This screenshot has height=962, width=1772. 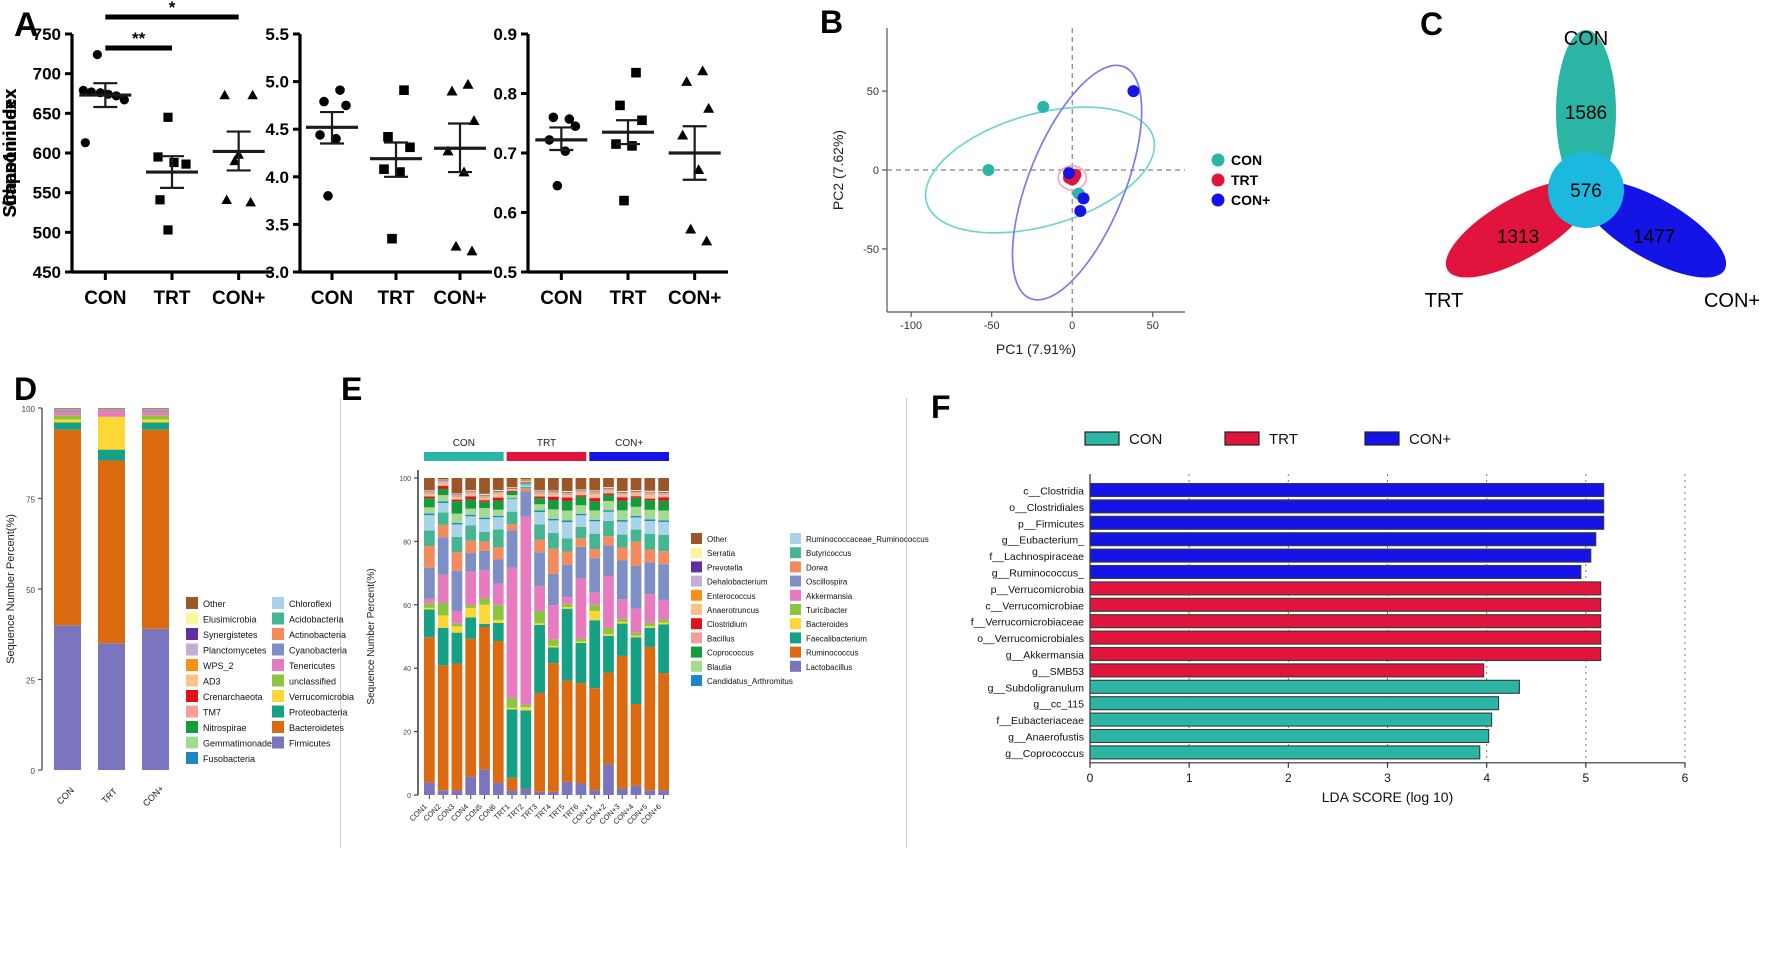 I want to click on venn-label-con: CON, so click(x=1586, y=39).